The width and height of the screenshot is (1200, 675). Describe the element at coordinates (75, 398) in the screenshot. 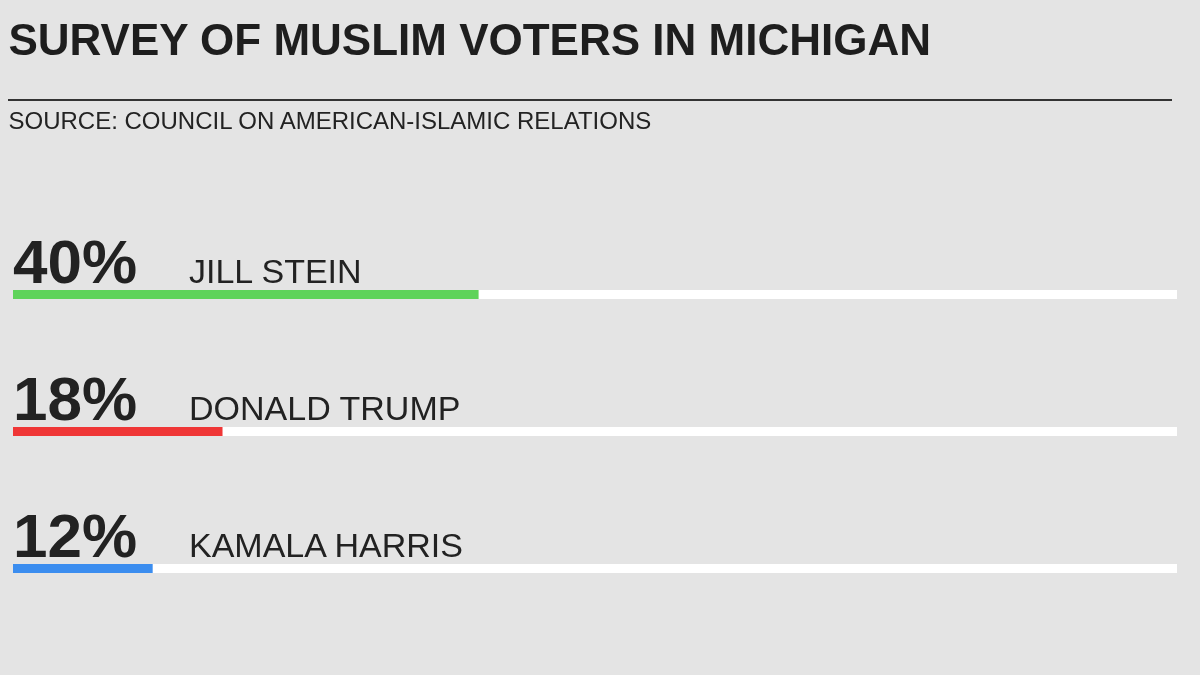

I see `data-label: 18%` at that location.